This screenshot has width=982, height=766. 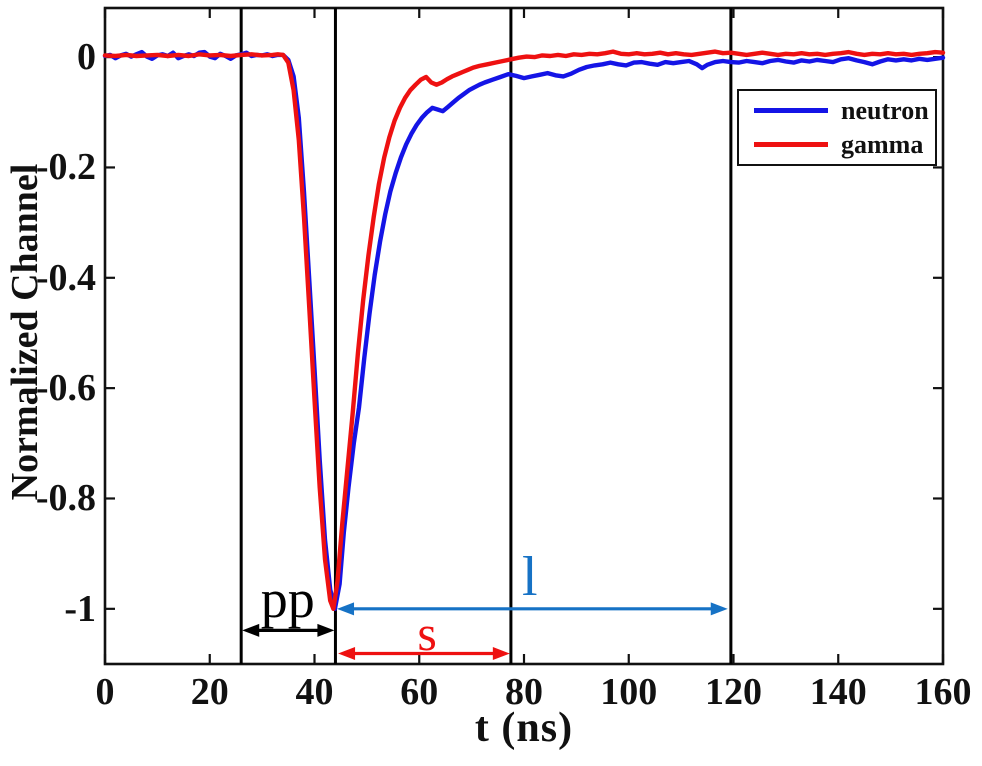 I want to click on x-tick-label: 0, so click(x=105, y=692).